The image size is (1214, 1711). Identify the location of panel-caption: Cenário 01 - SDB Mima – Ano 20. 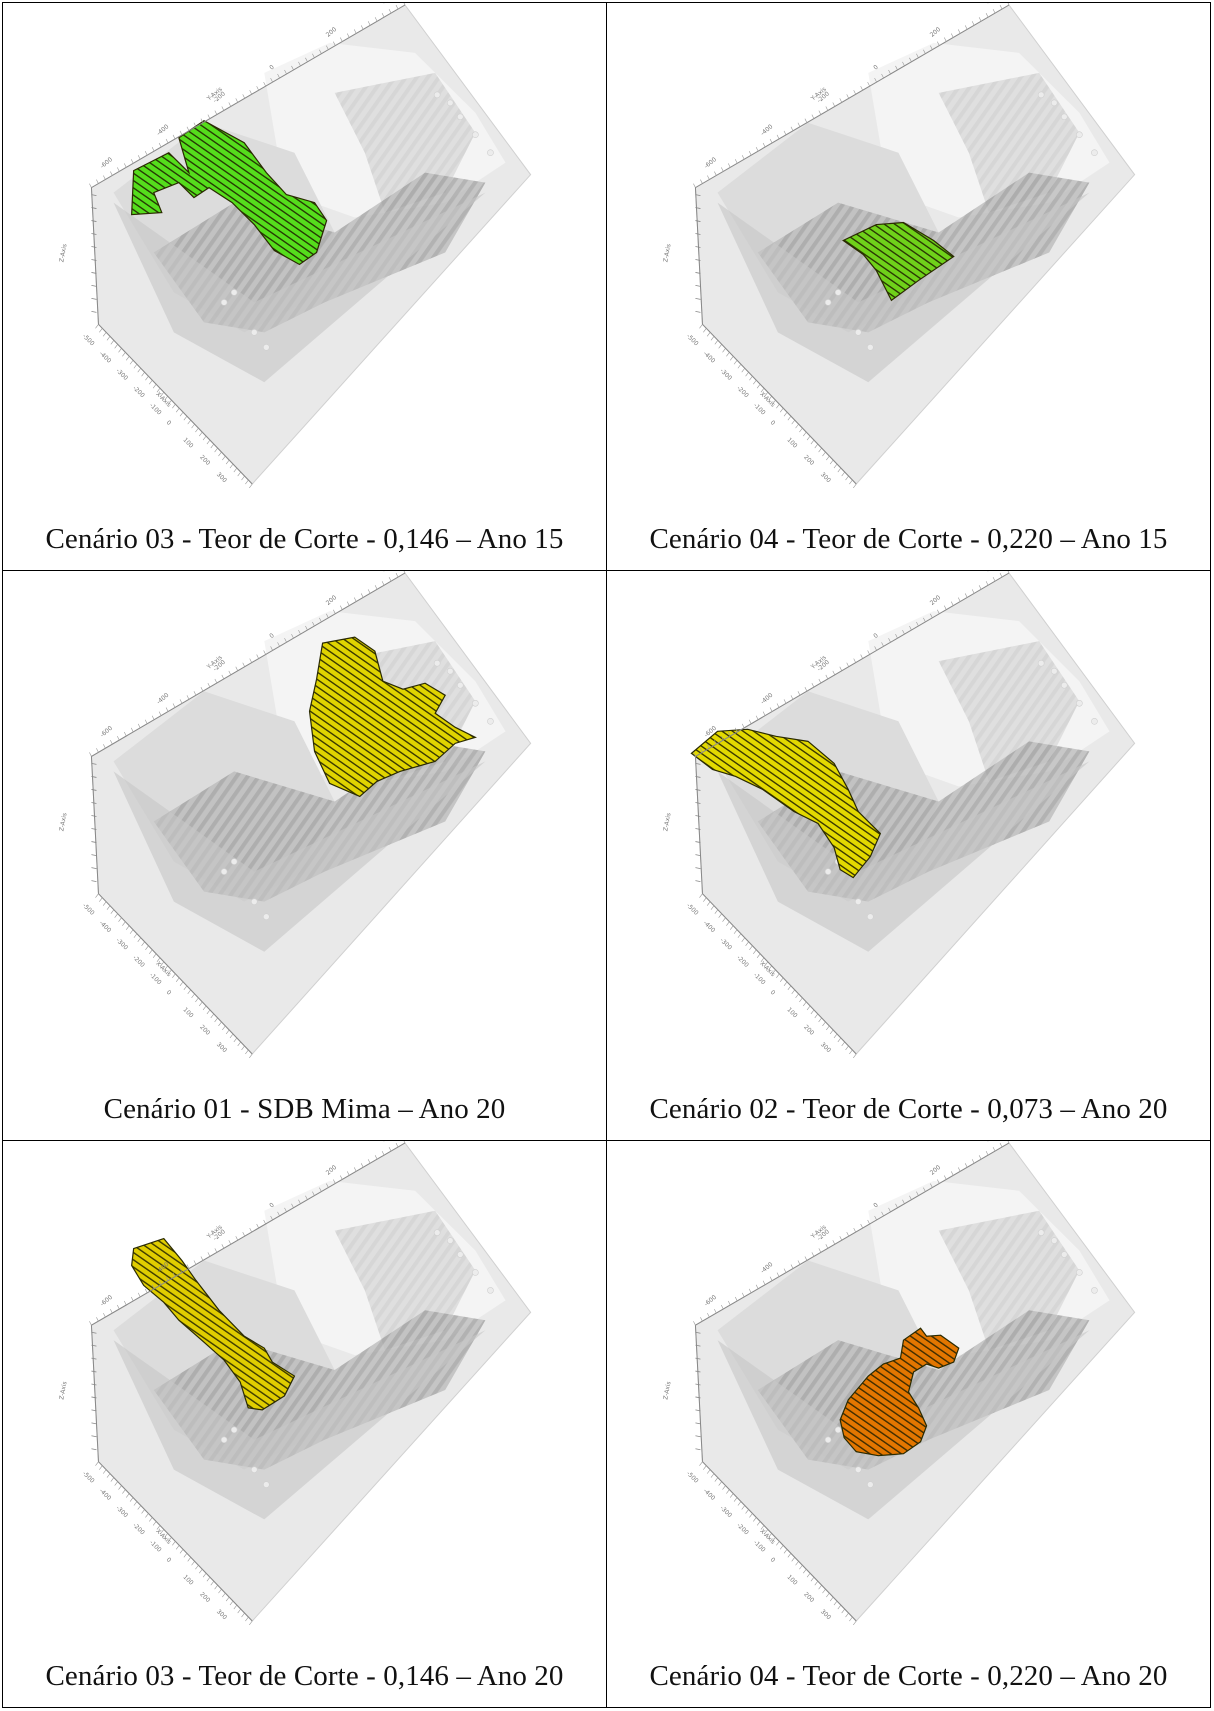
(304, 1109).